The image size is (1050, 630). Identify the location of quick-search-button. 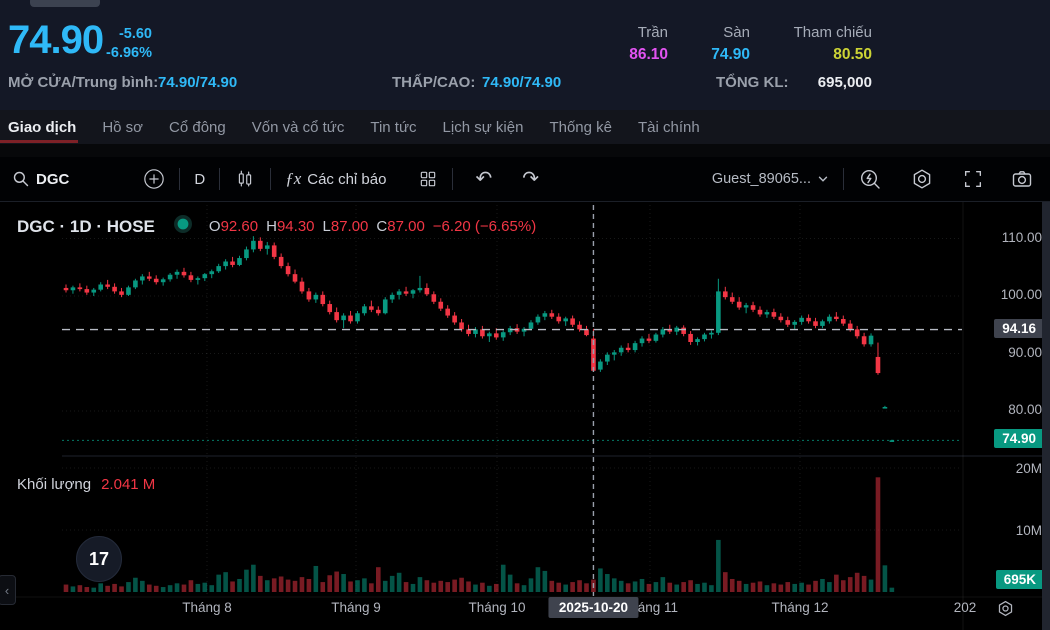
(870, 179).